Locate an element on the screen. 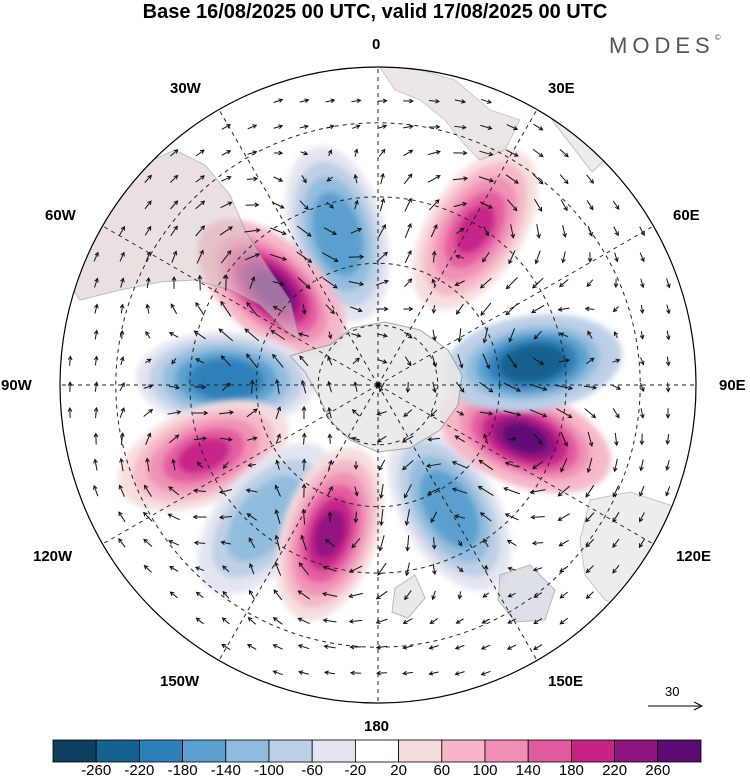  reference-vector-label: 30 is located at coordinates (672, 691).